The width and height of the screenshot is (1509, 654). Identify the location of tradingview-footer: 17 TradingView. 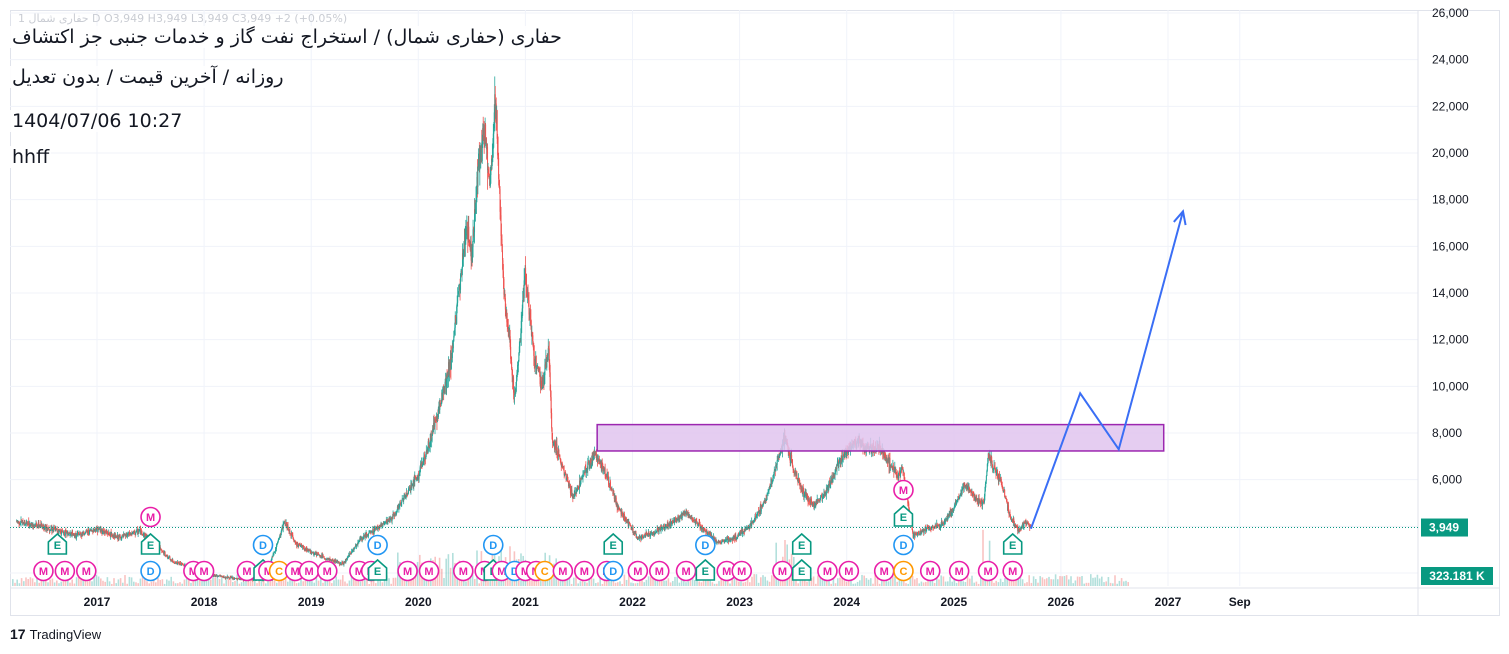
(55, 634).